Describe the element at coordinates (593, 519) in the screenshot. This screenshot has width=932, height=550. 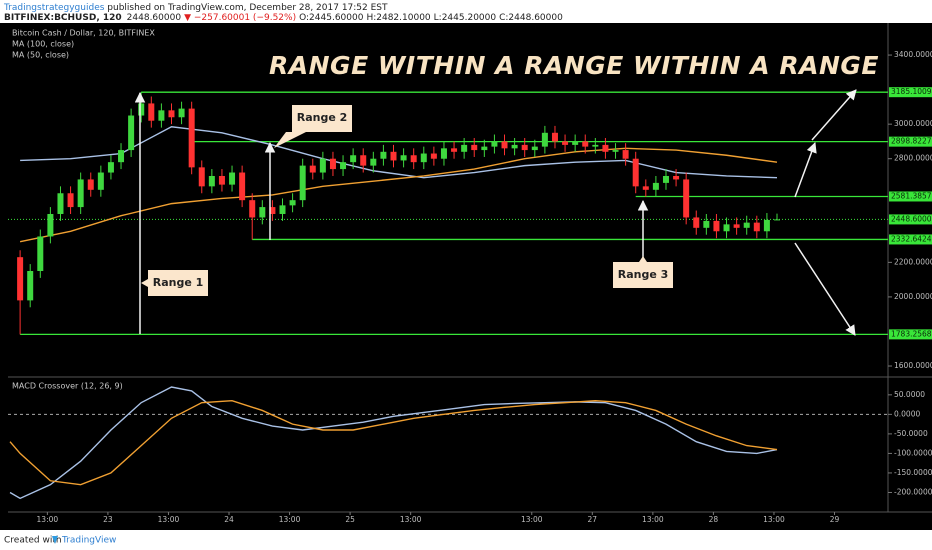
I see `x-tick-label: 27` at that location.